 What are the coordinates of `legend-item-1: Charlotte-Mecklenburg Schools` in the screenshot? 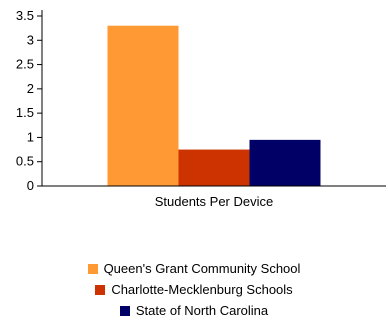 It's located at (194, 289).